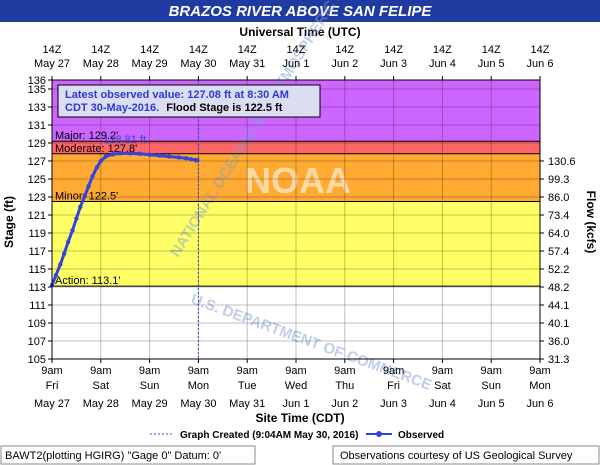 The height and width of the screenshot is (465, 600). Describe the element at coordinates (558, 234) in the screenshot. I see `y2-tick-label: 64.0` at that location.